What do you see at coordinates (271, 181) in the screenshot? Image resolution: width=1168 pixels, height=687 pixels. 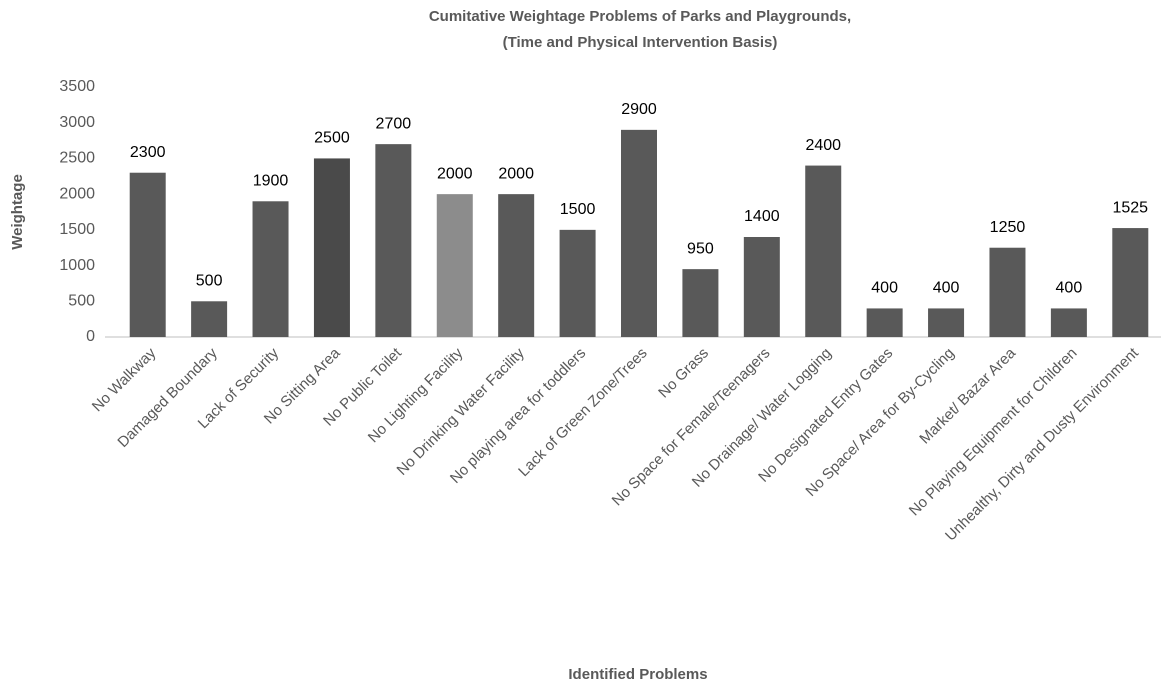 I see `data-label: 1900` at bounding box center [271, 181].